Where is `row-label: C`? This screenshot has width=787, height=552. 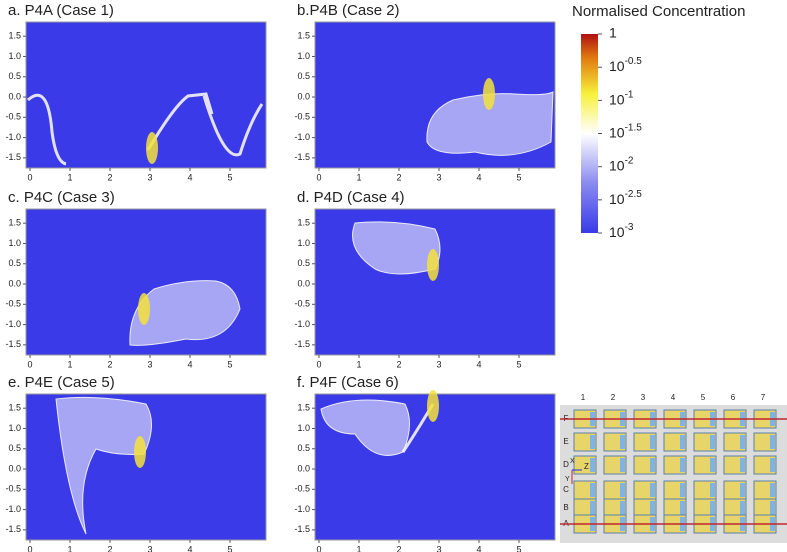 row-label: C is located at coordinates (566, 489).